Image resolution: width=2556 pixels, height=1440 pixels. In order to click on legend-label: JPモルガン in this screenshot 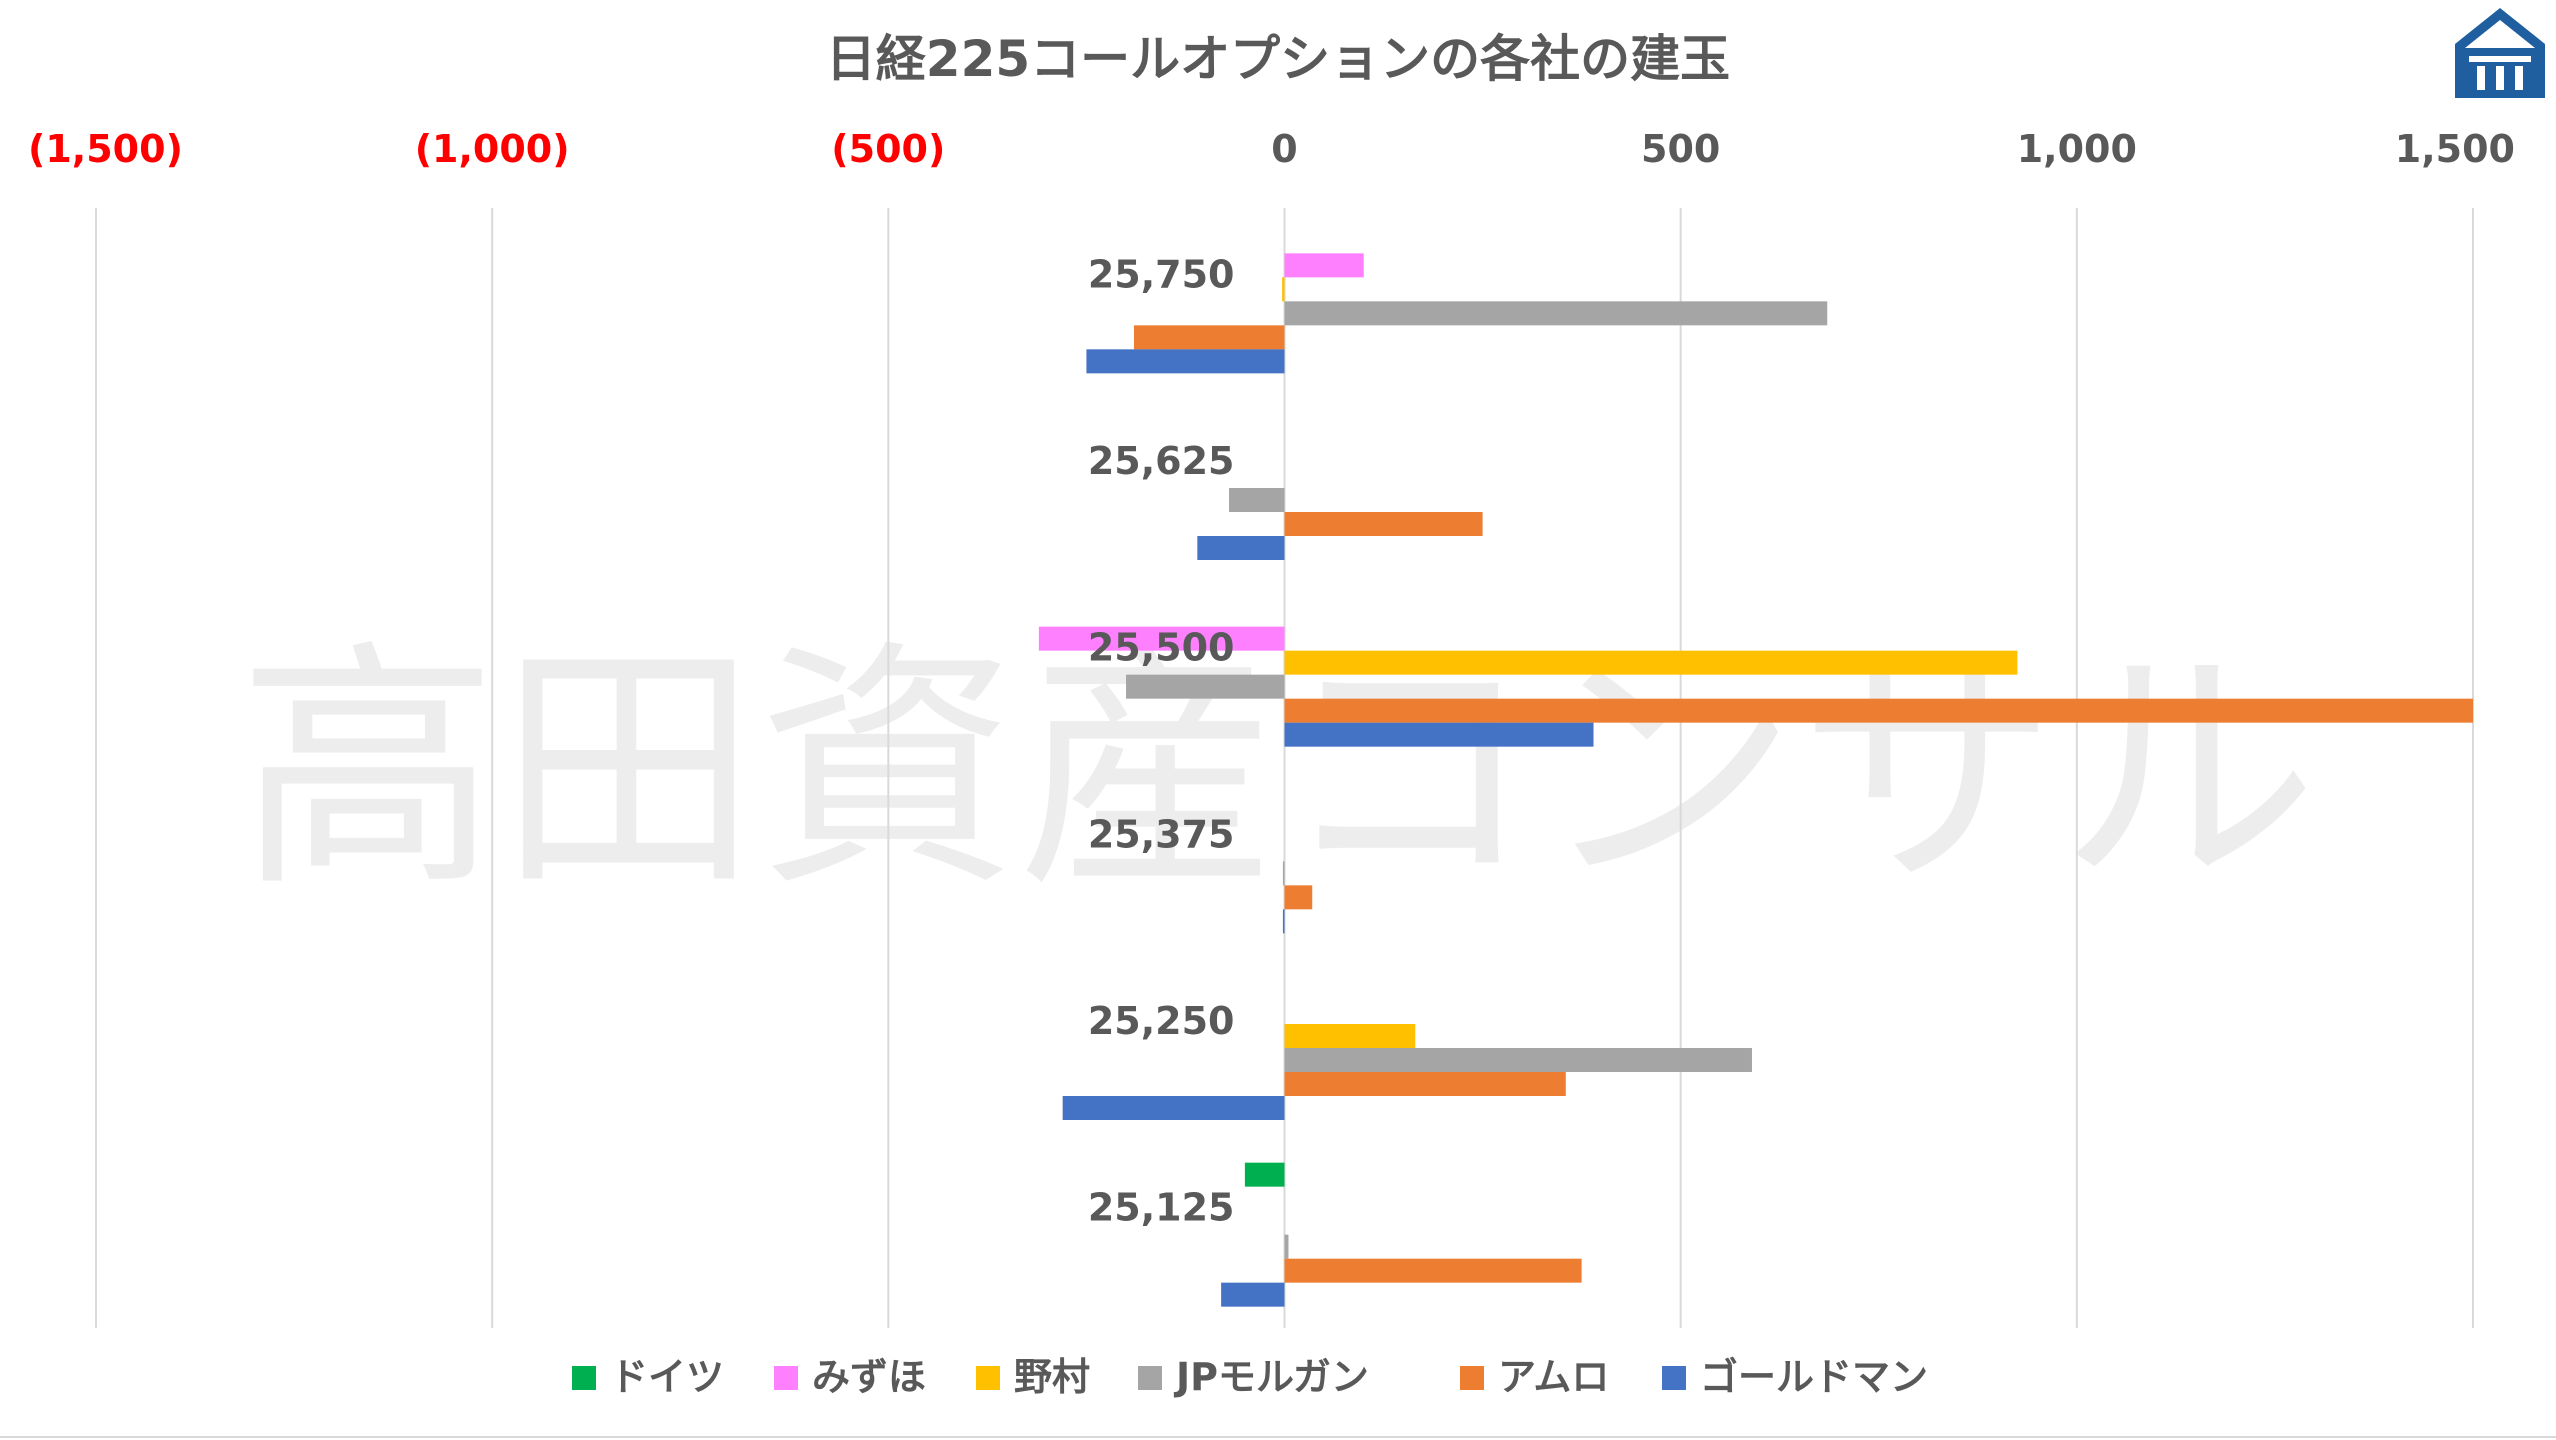, I will do `click(1271, 1377)`.